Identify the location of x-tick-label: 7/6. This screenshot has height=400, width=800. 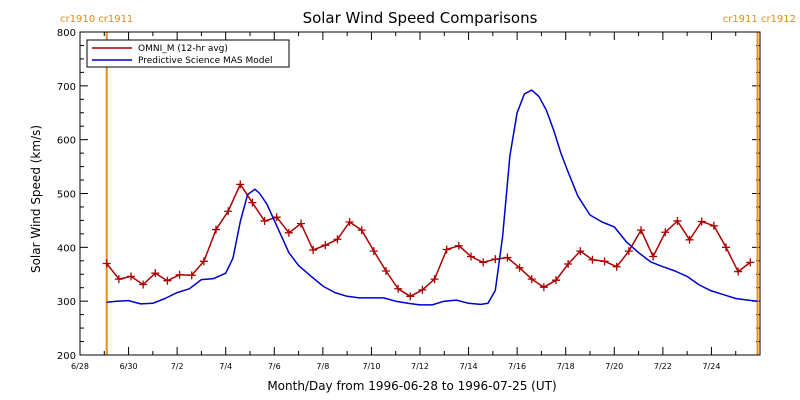
(274, 366).